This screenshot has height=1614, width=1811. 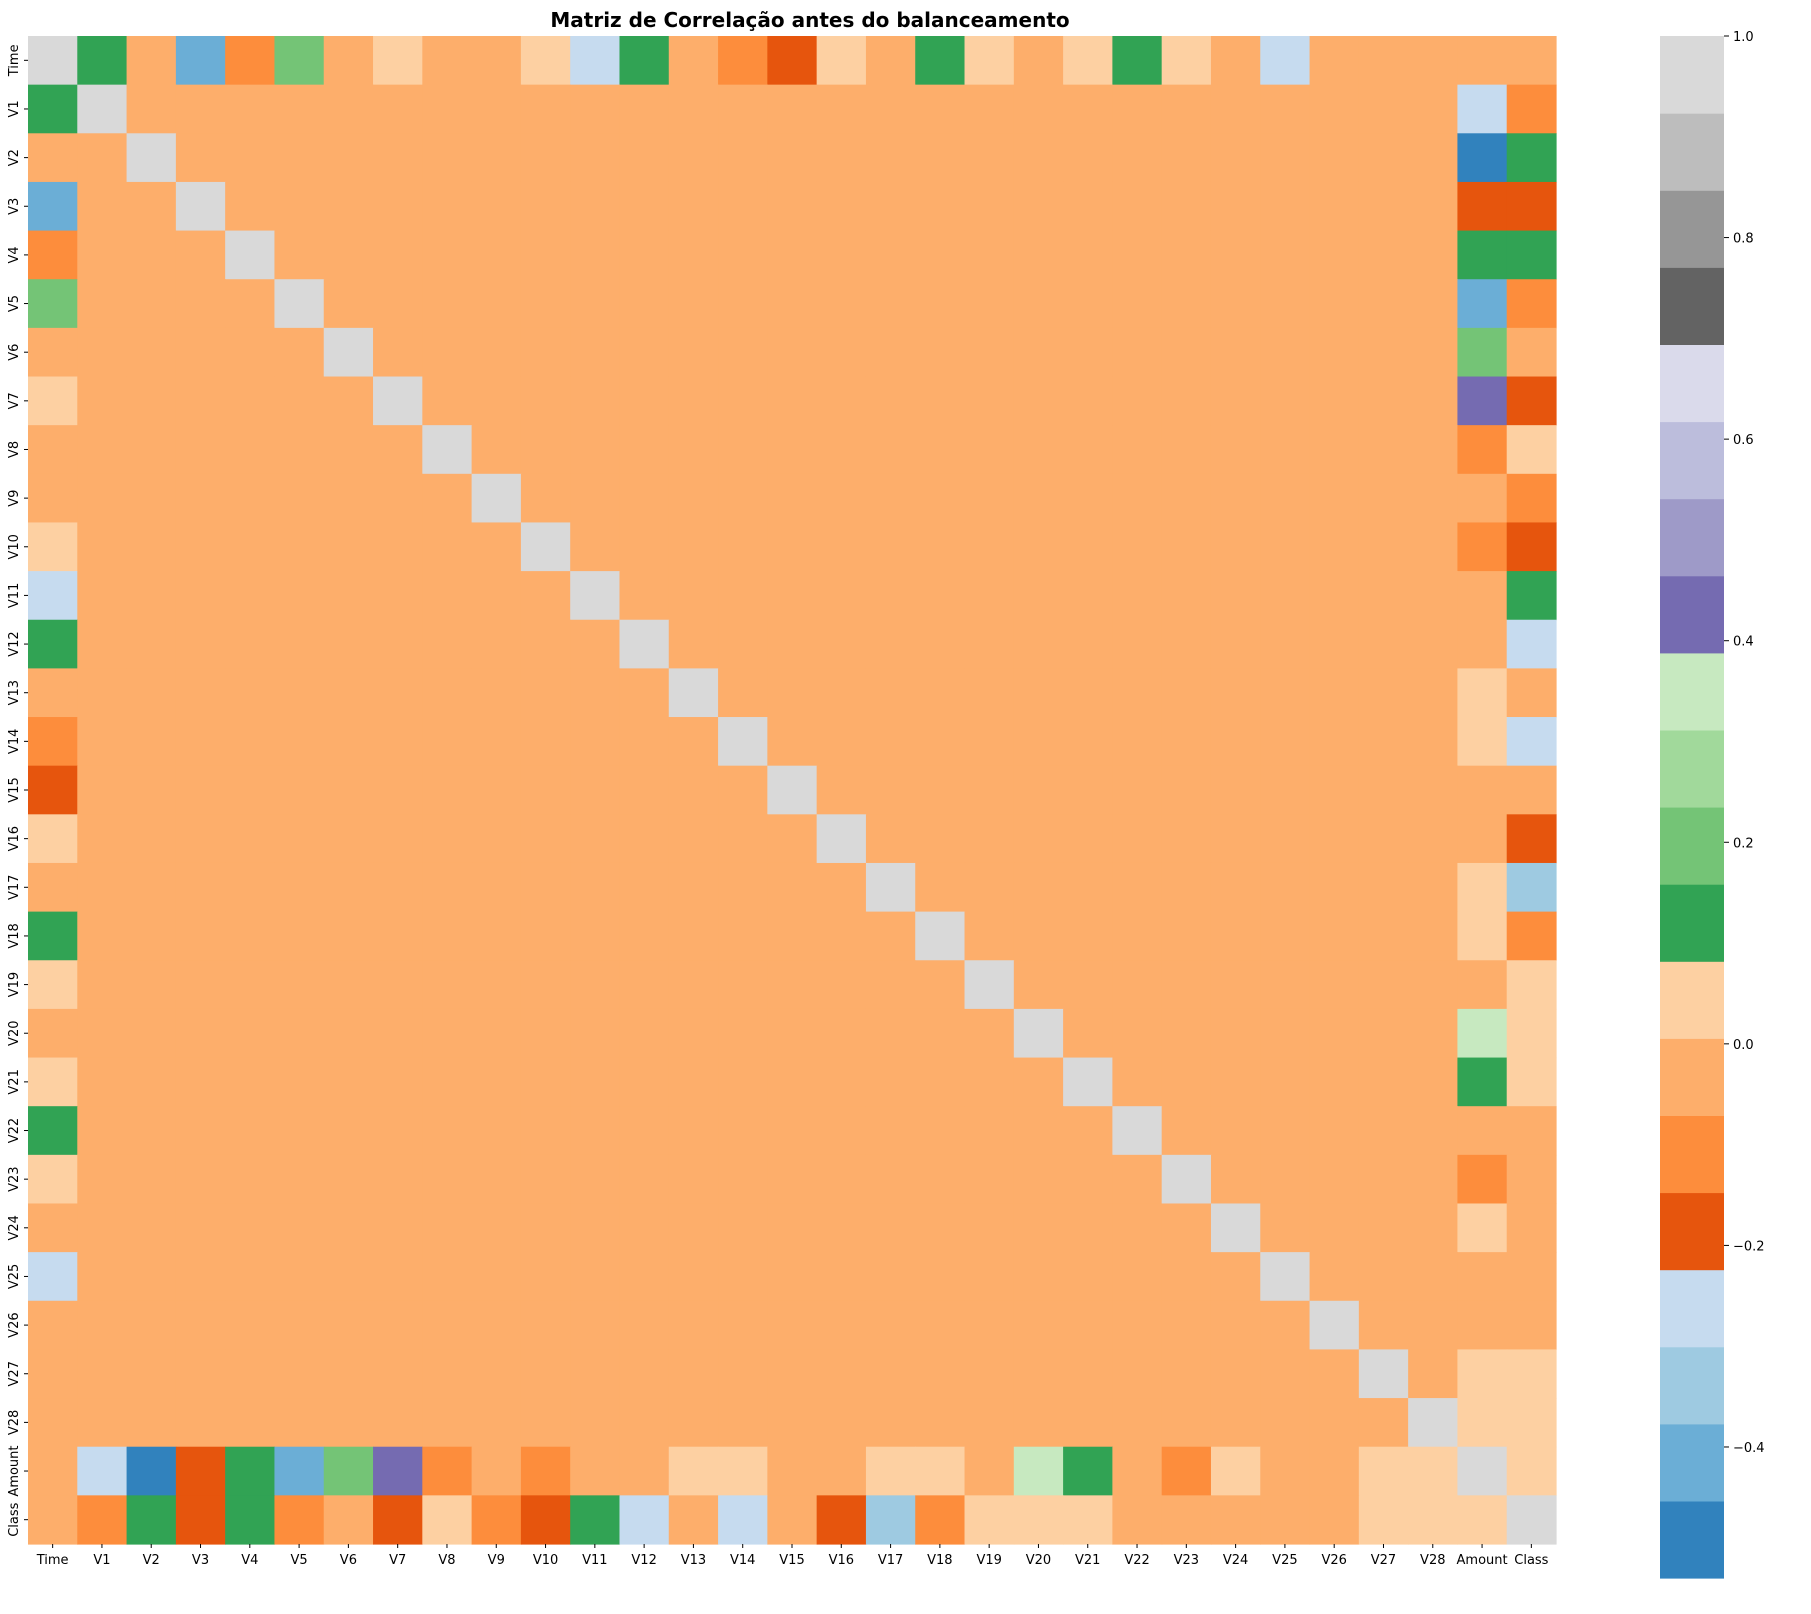 I want to click on heatmap-cell-V27-V9, so click(x=496, y=1374).